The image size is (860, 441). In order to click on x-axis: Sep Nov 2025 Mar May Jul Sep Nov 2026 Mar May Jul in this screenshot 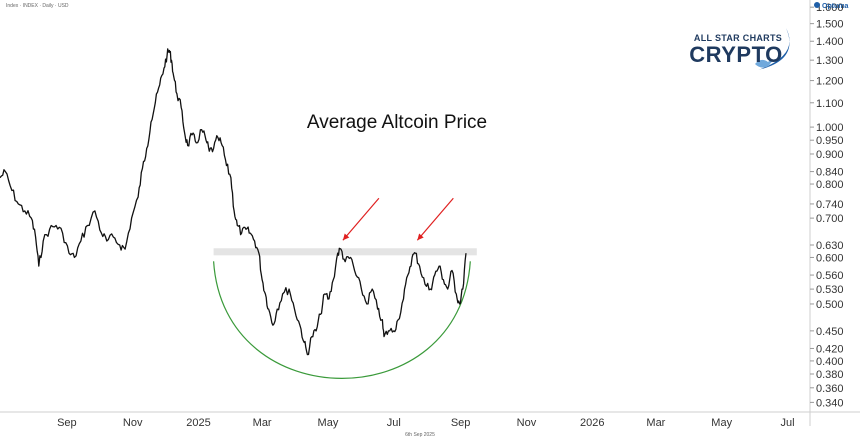, I will do `click(425, 423)`.